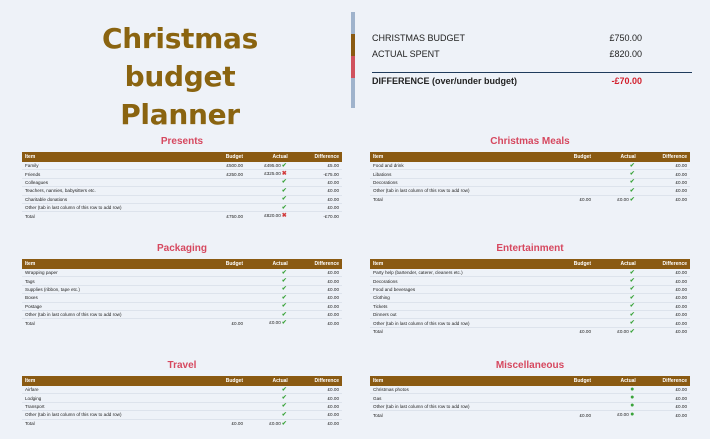 The height and width of the screenshot is (439, 710). I want to click on cell-item: Food and drink, so click(456, 166).